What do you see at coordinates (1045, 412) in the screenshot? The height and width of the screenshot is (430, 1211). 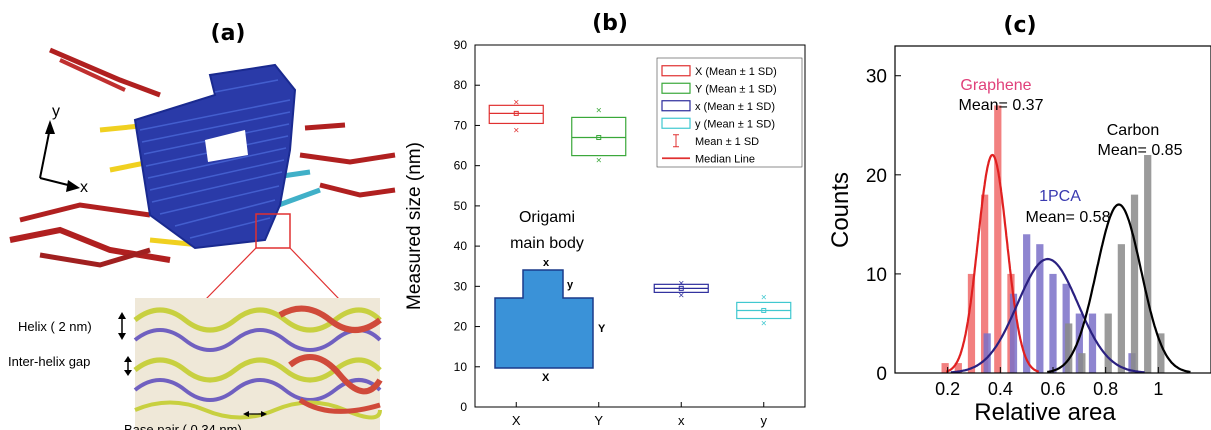 I see `x-axis-label: Relative area` at bounding box center [1045, 412].